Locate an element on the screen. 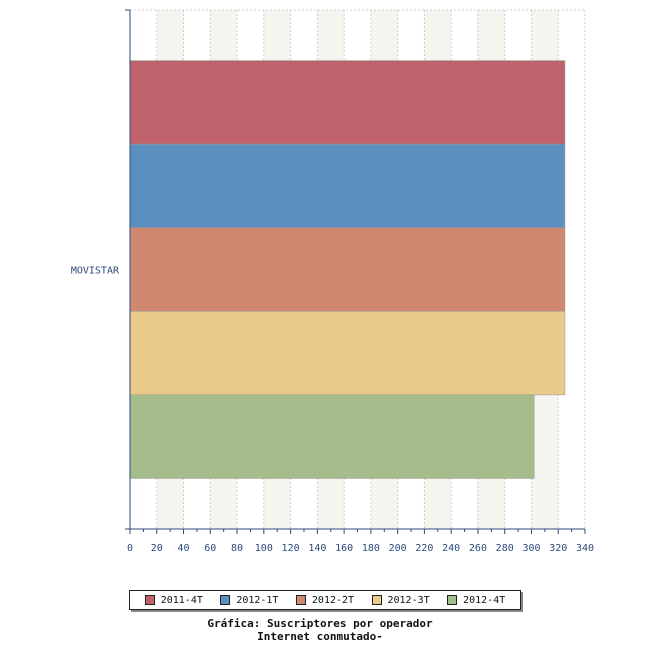 The width and height of the screenshot is (650, 650). legend-label: 2012-4T is located at coordinates (484, 600).